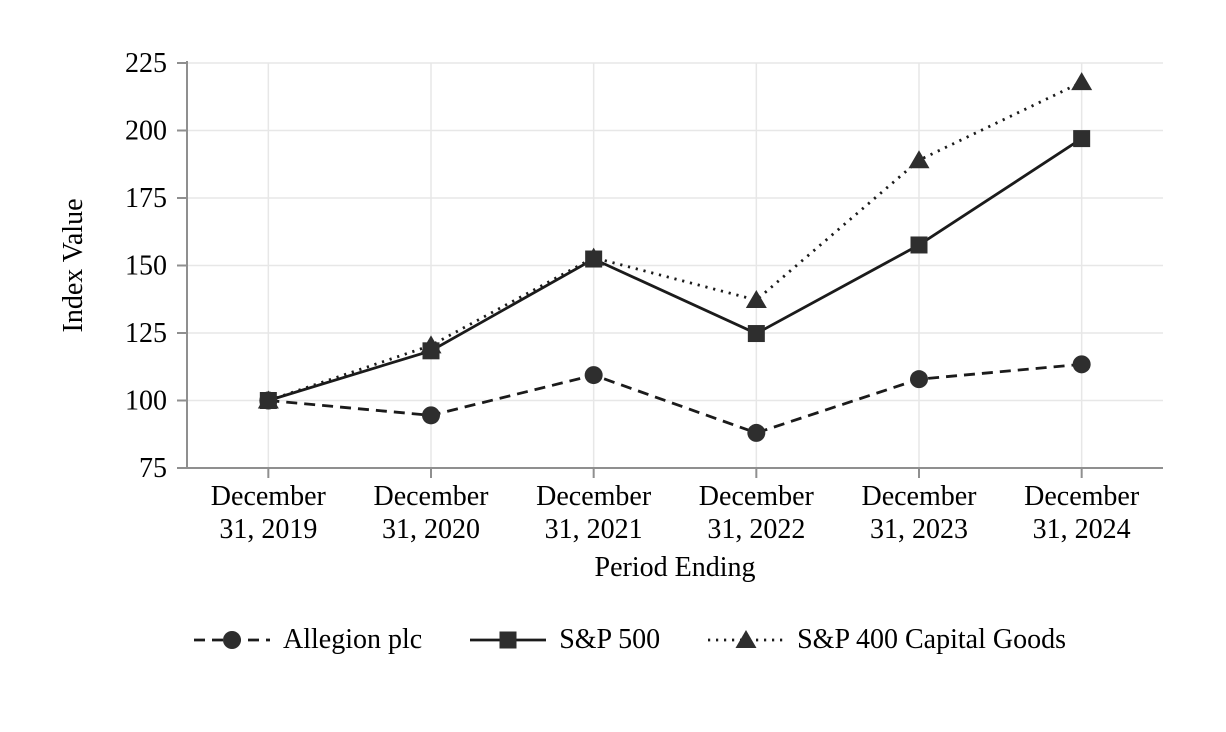 Image resolution: width=1226 pixels, height=732 pixels. I want to click on y-tick-label: 200, so click(146, 131).